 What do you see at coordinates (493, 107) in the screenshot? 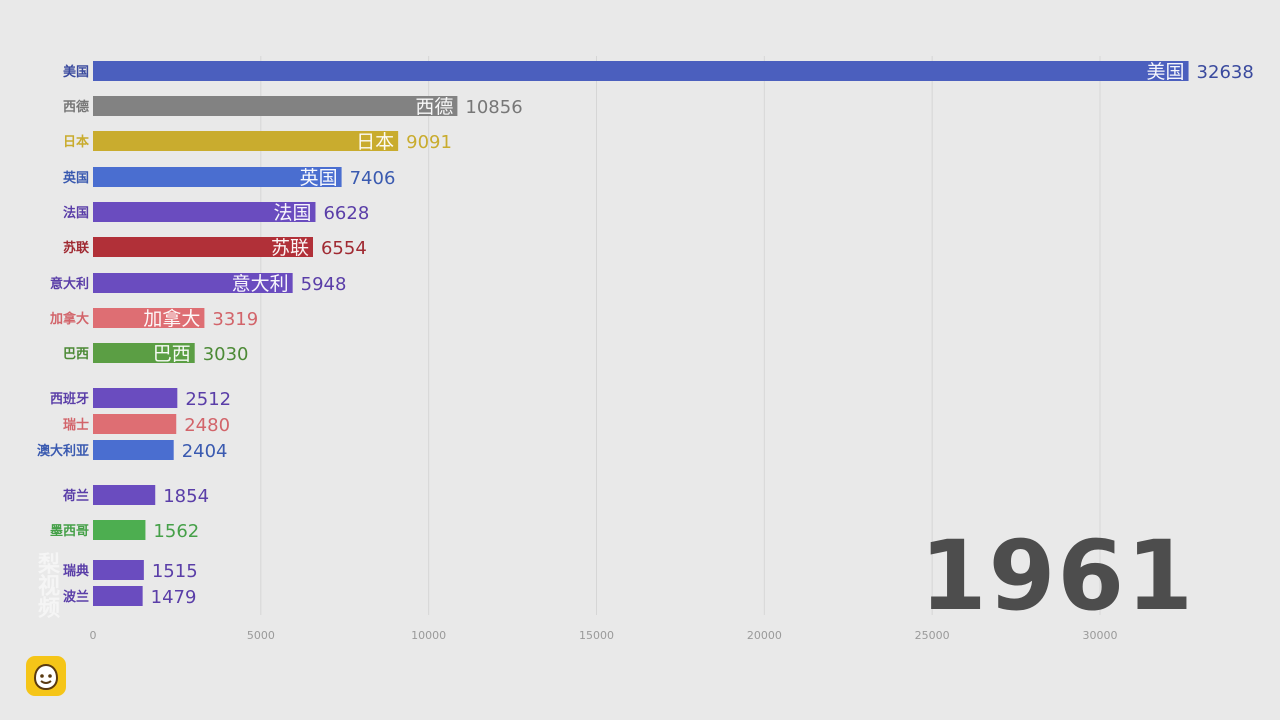
I see `value-label: 10856` at bounding box center [493, 107].